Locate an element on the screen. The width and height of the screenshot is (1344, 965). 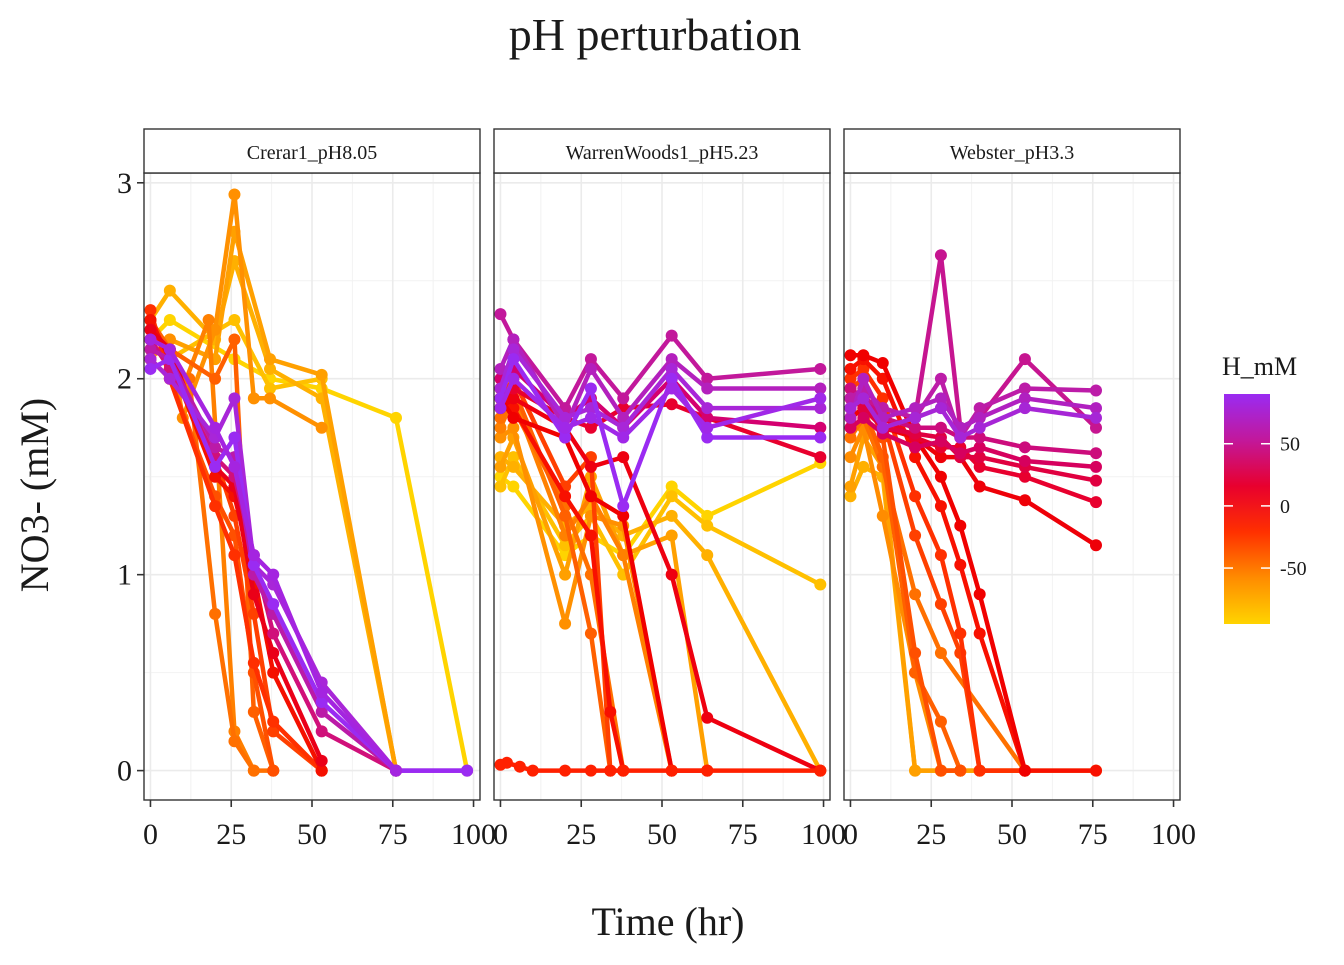
facet-strip-label: Crerar1_pH8.05 is located at coordinates (312, 153).